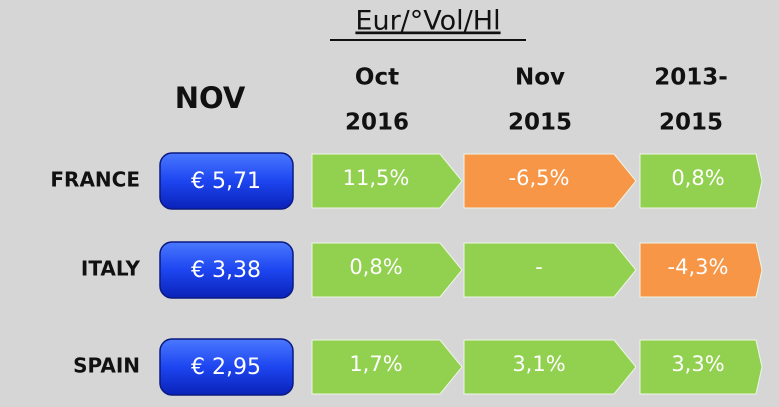 Image resolution: width=779 pixels, height=407 pixels. I want to click on change-value: -6,5%, so click(539, 178).